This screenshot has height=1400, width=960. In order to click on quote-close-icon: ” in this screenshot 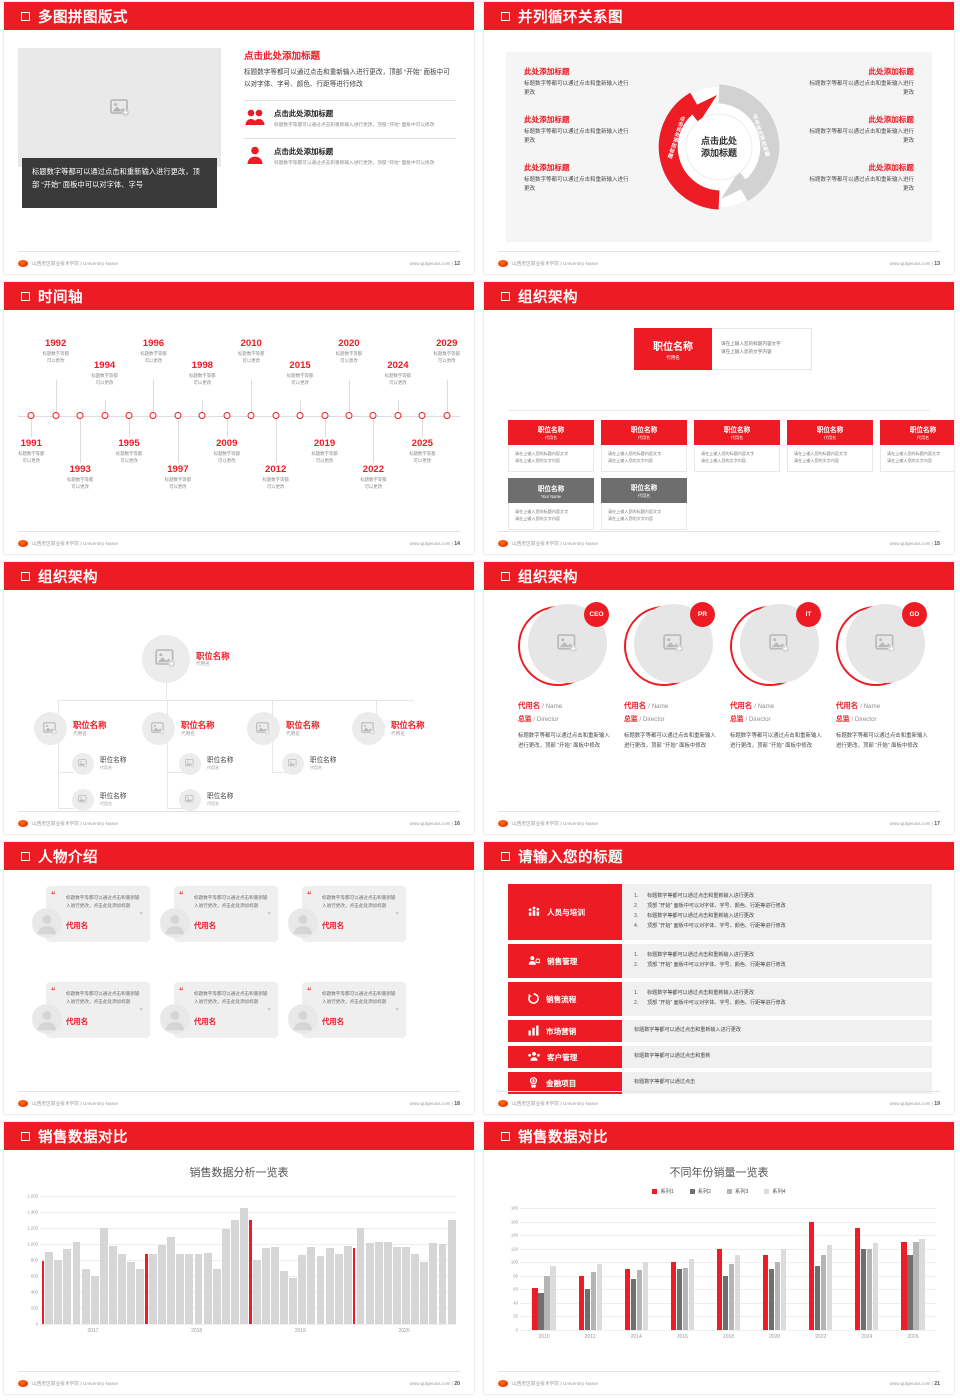, I will do `click(397, 915)`.